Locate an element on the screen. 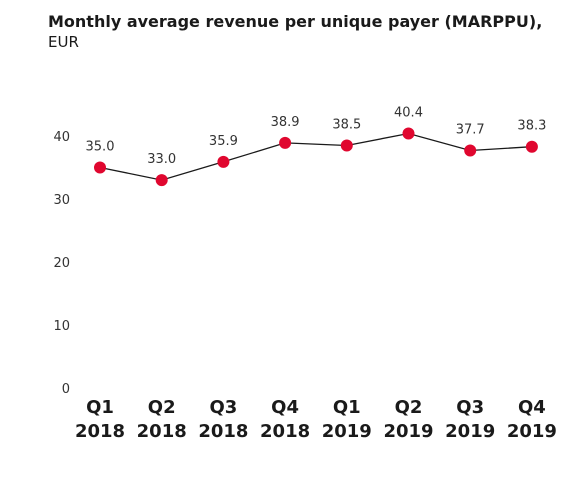 The width and height of the screenshot is (575, 488). data-label: 40.4 is located at coordinates (408, 112).